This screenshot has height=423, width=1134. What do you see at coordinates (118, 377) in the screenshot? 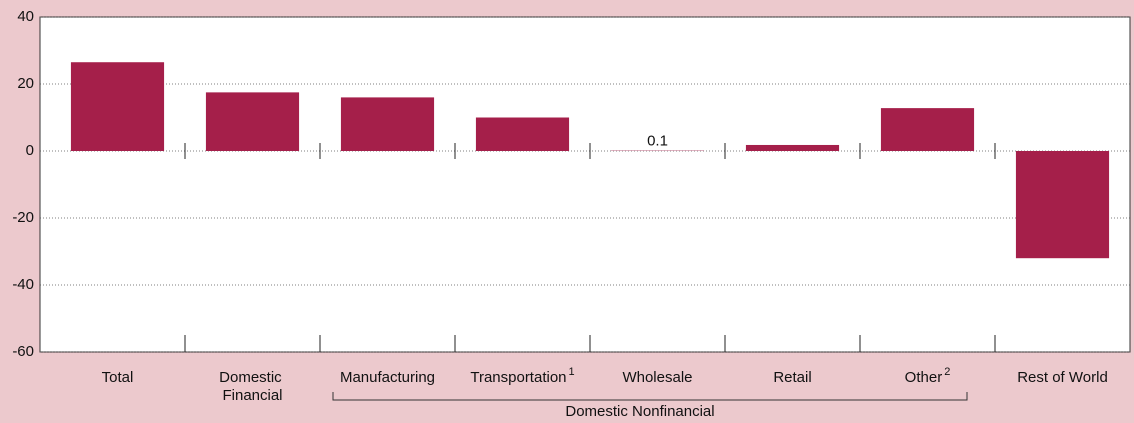
I see `x-tick-label: Total` at bounding box center [118, 377].